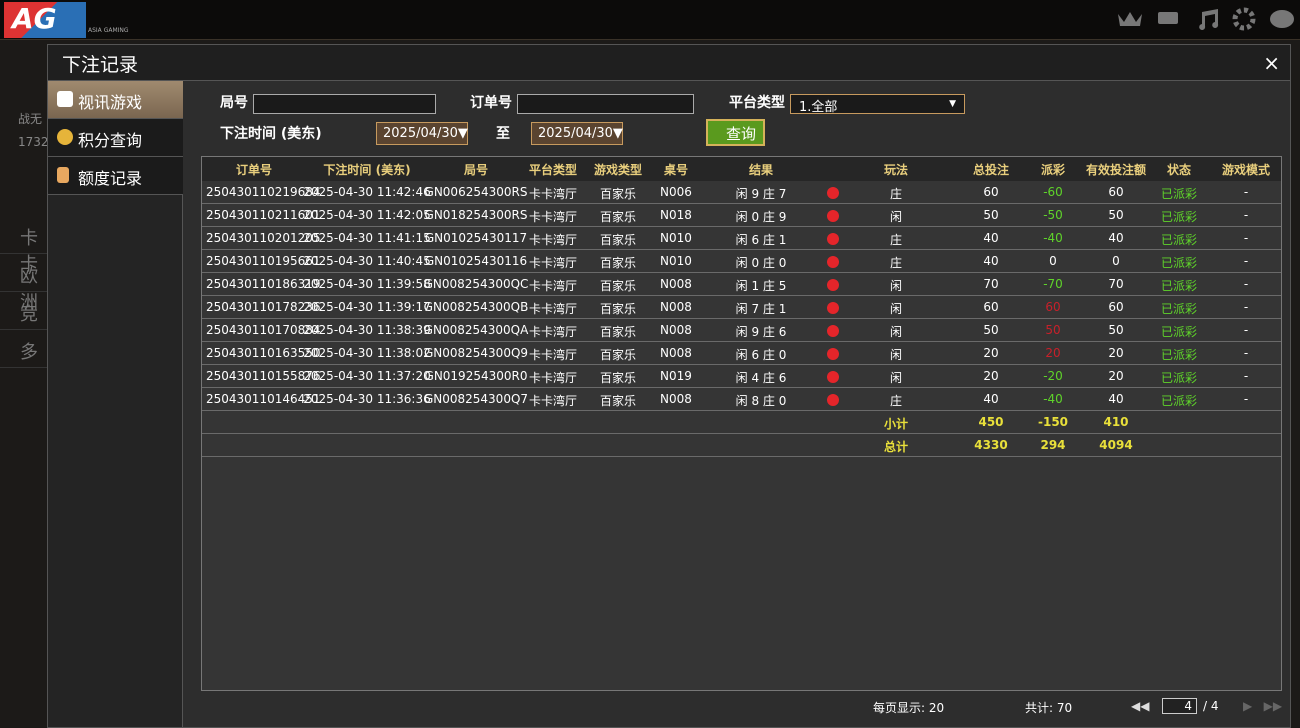 This screenshot has width=1300, height=728. I want to click on cell: 闲 0 庄 9, so click(761, 217).